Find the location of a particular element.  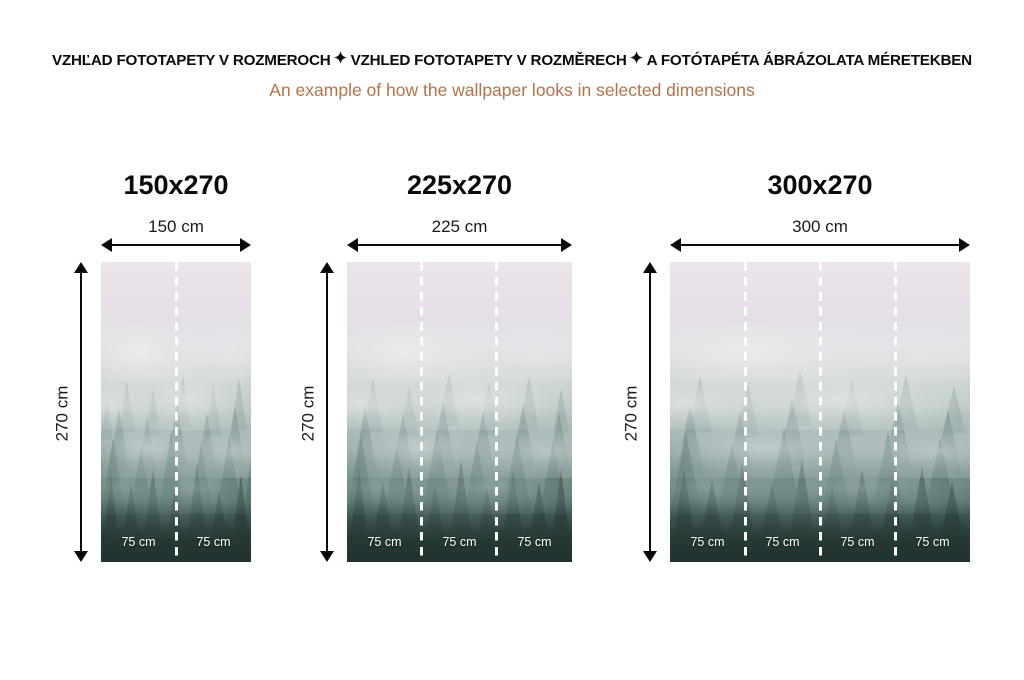

panel-width-label-150: 150 cm is located at coordinates (176, 226).